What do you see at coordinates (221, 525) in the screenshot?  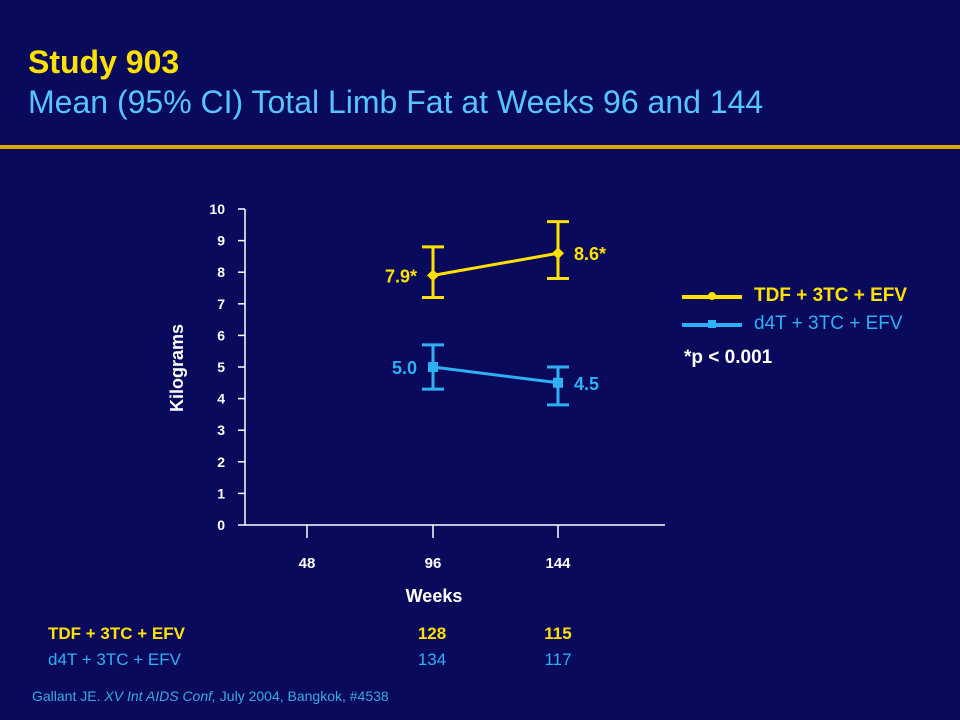 I see `y-tick-label: 0` at bounding box center [221, 525].